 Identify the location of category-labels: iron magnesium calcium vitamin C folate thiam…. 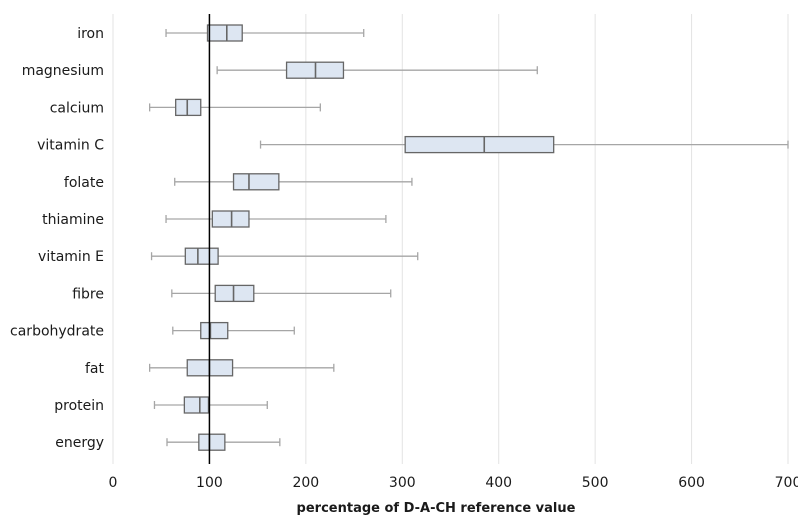
(57, 238).